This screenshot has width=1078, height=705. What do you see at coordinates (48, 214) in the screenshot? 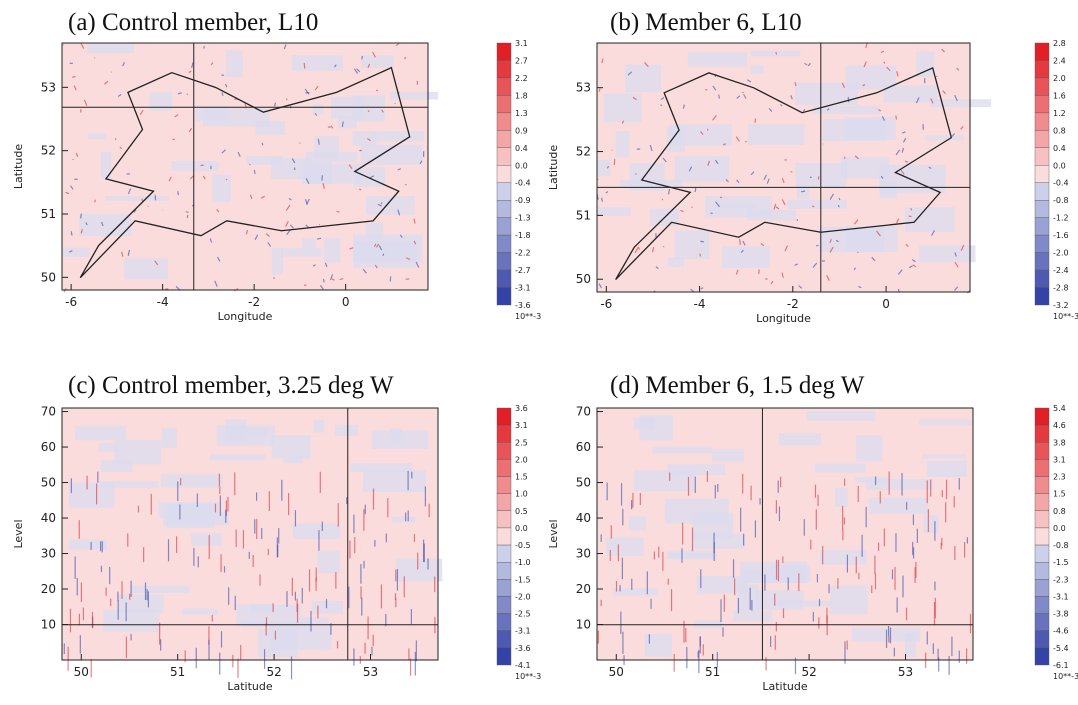
I see `y-tick-label: 51` at bounding box center [48, 214].